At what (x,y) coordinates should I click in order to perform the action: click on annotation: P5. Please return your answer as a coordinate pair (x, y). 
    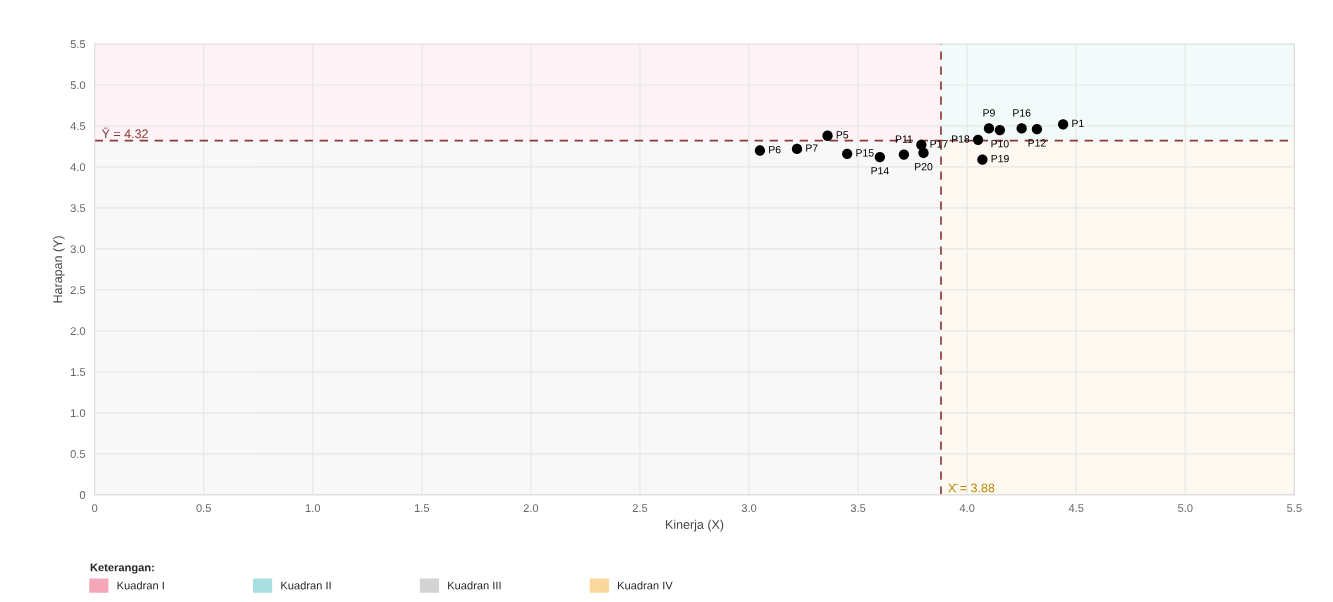
    Looking at the image, I should click on (842, 135).